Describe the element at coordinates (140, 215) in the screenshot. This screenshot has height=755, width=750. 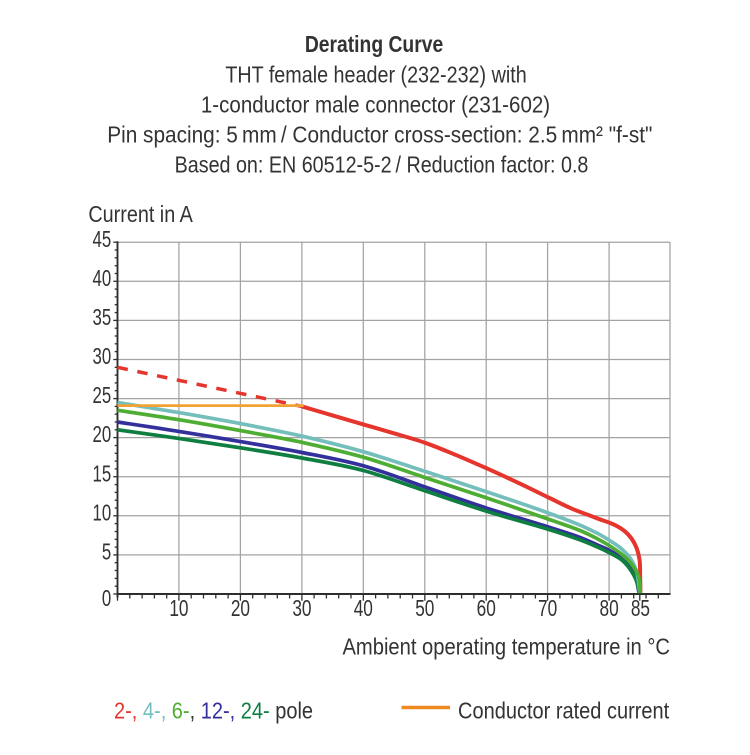
I see `svg-text: Current in A` at that location.